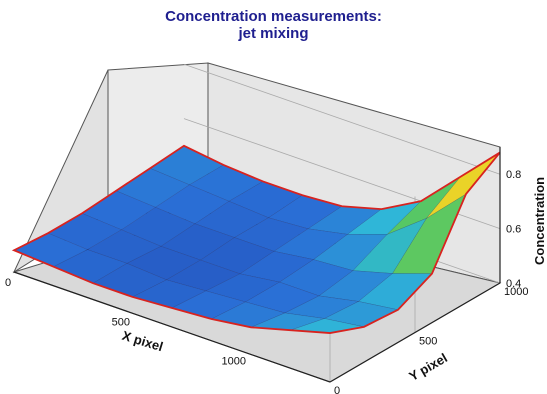 The height and width of the screenshot is (394, 547). Describe the element at coordinates (539, 221) in the screenshot. I see `z-axis-label: Concentration` at that location.